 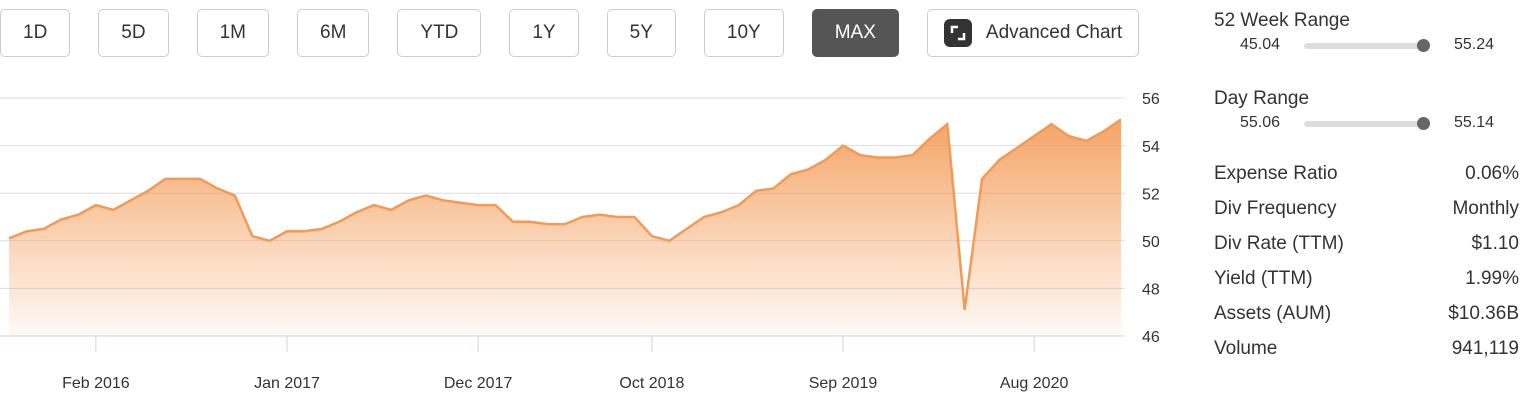 I want to click on stat-value: Monthly, so click(x=1485, y=208).